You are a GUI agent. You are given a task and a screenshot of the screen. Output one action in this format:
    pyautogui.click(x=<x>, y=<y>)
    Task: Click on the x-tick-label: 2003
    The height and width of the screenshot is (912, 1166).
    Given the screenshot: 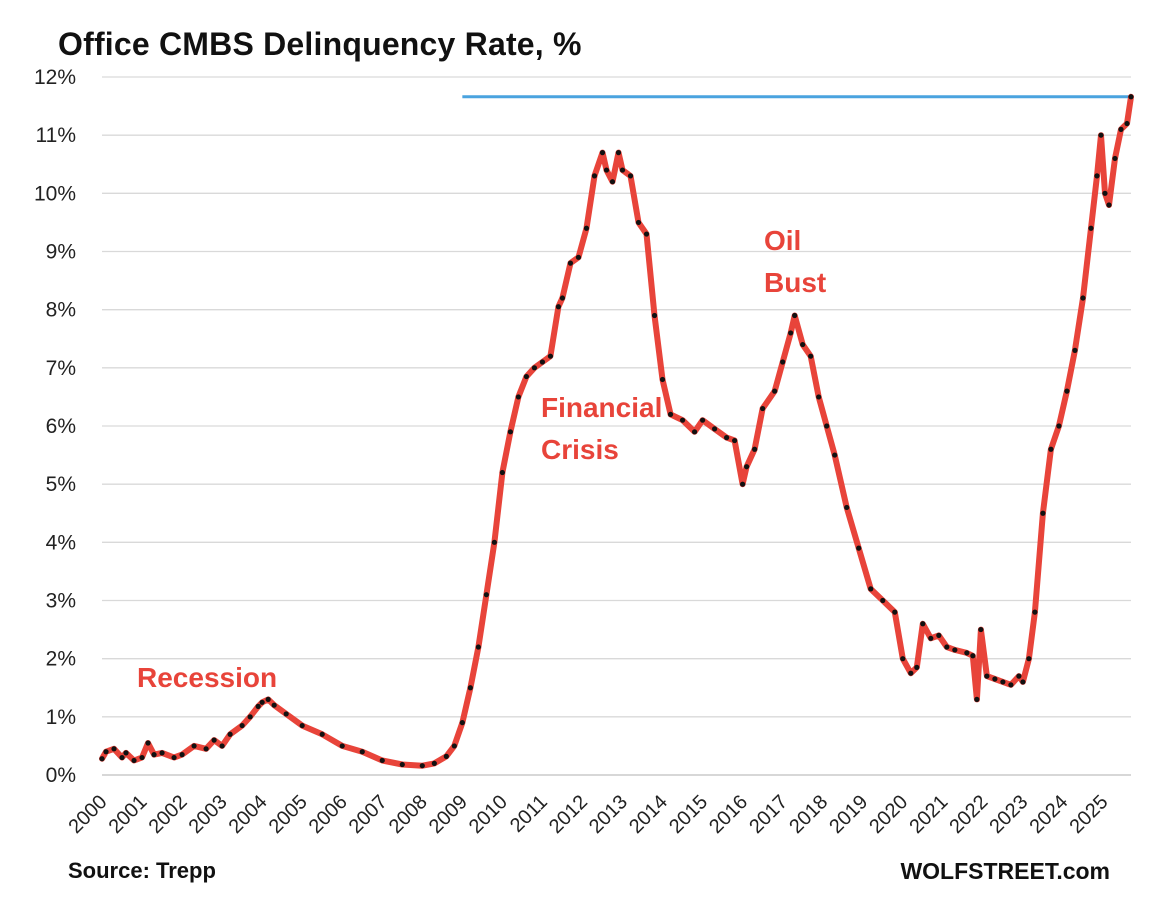 What is the action you would take?
    pyautogui.click(x=208, y=814)
    